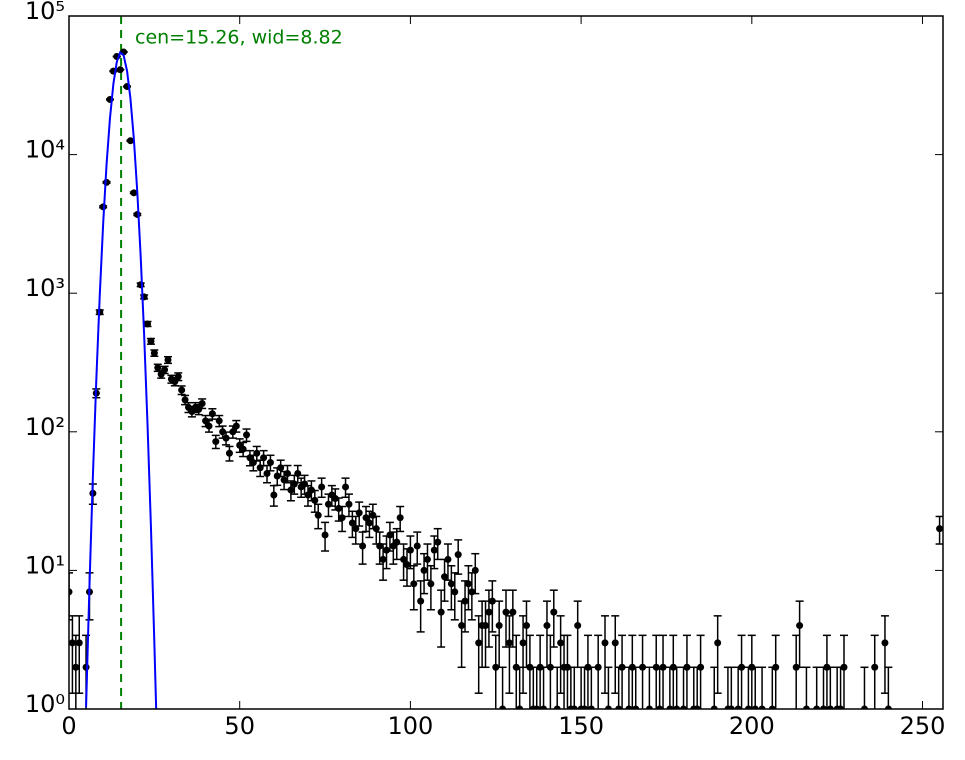 This screenshot has width=965, height=760. I want to click on x-tick-label: 150, so click(581, 726).